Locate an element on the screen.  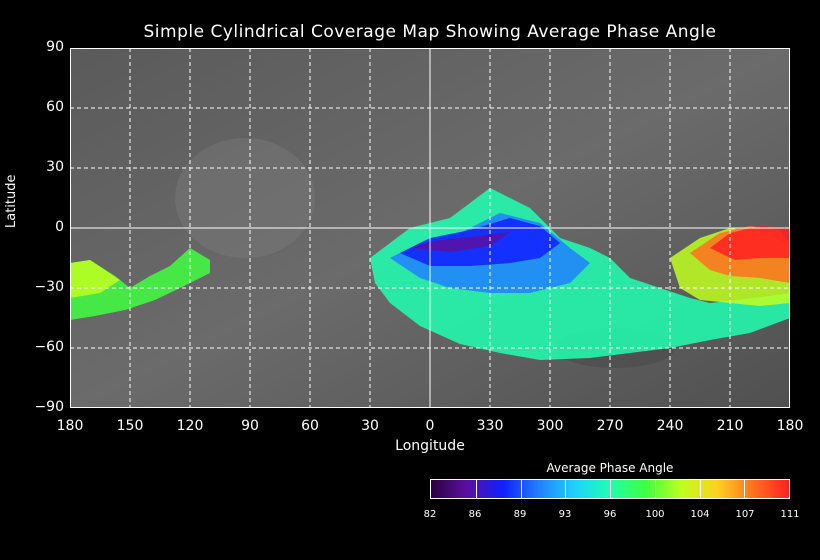
colorbar-tick-label: 89 is located at coordinates (520, 514).